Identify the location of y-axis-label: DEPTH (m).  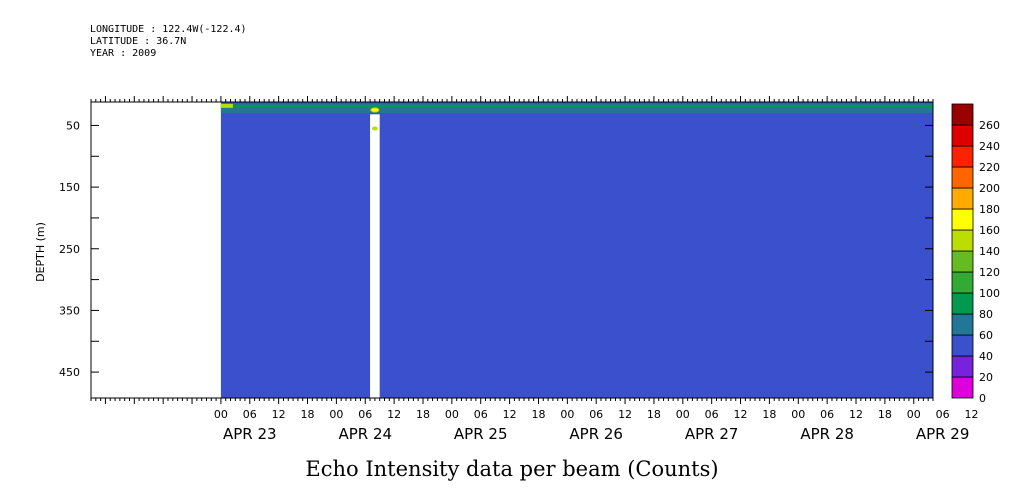
(40, 252).